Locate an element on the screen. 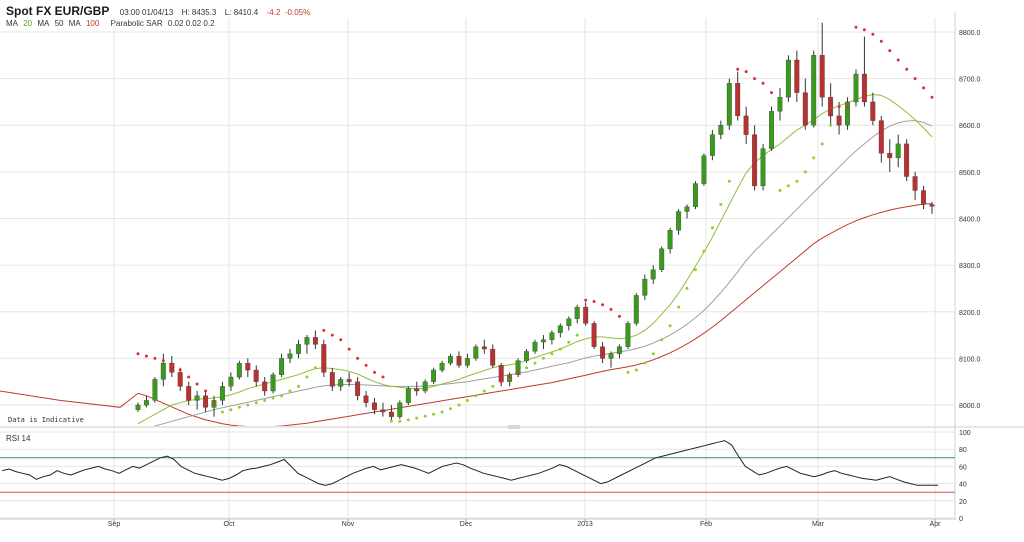 The height and width of the screenshot is (542, 1024). price-tick-label: 8000.0 is located at coordinates (970, 406).